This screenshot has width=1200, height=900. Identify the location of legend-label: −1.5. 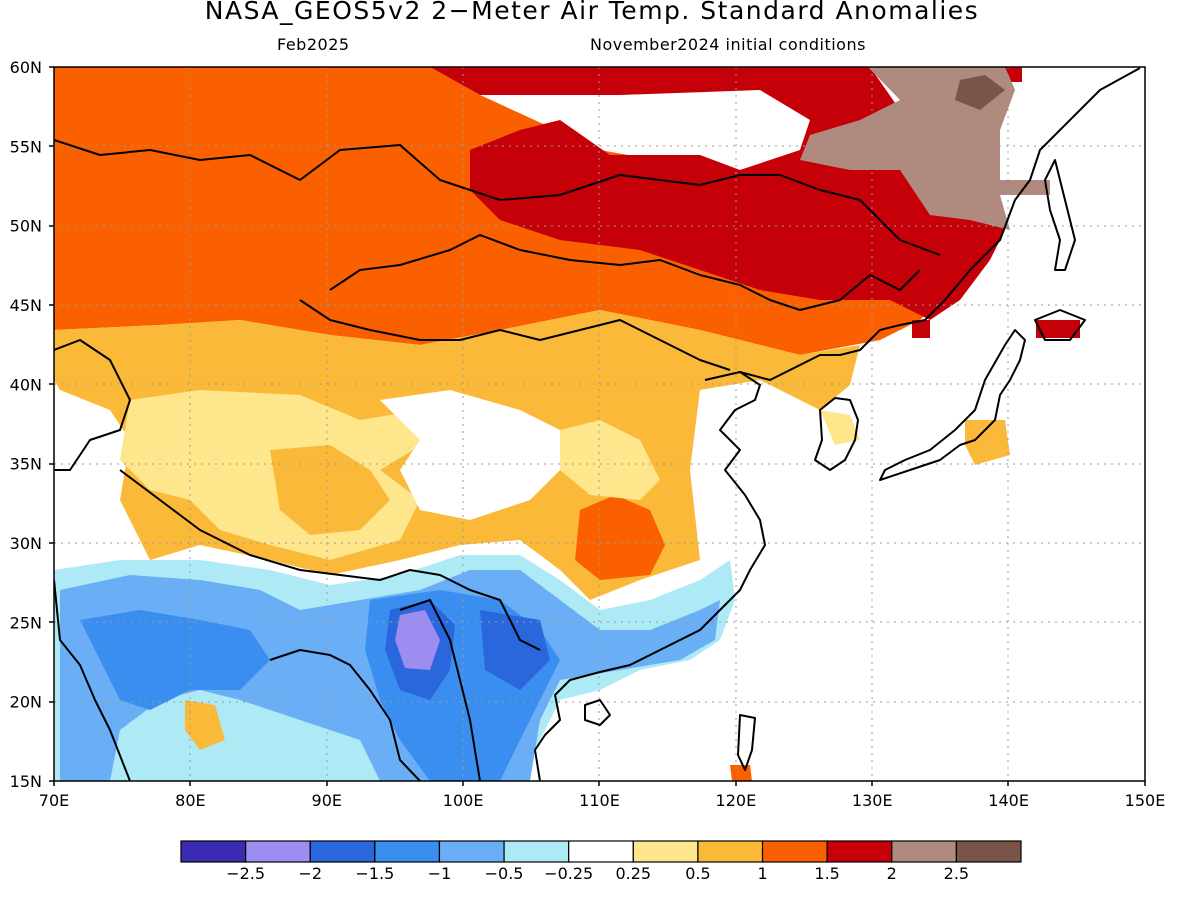
(375, 873).